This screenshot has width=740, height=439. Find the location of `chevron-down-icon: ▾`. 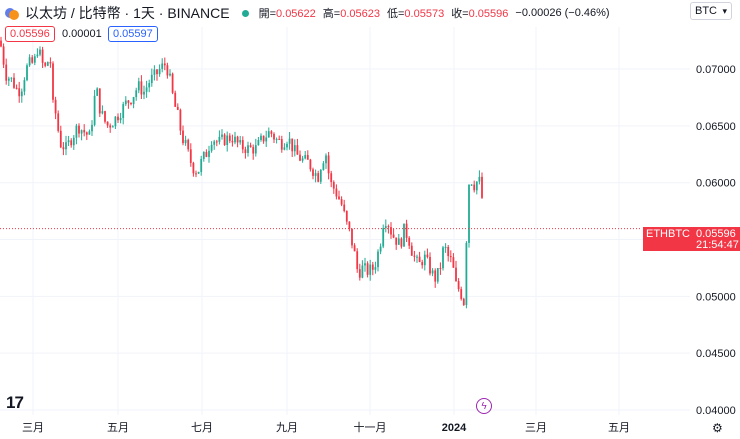

chevron-down-icon: ▾ is located at coordinates (724, 10).